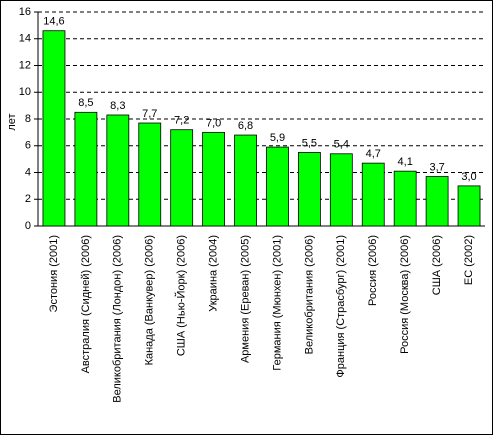  Describe the element at coordinates (86, 304) in the screenshot. I see `x-tick-label: Австралия (Сидней) (2006)` at that location.